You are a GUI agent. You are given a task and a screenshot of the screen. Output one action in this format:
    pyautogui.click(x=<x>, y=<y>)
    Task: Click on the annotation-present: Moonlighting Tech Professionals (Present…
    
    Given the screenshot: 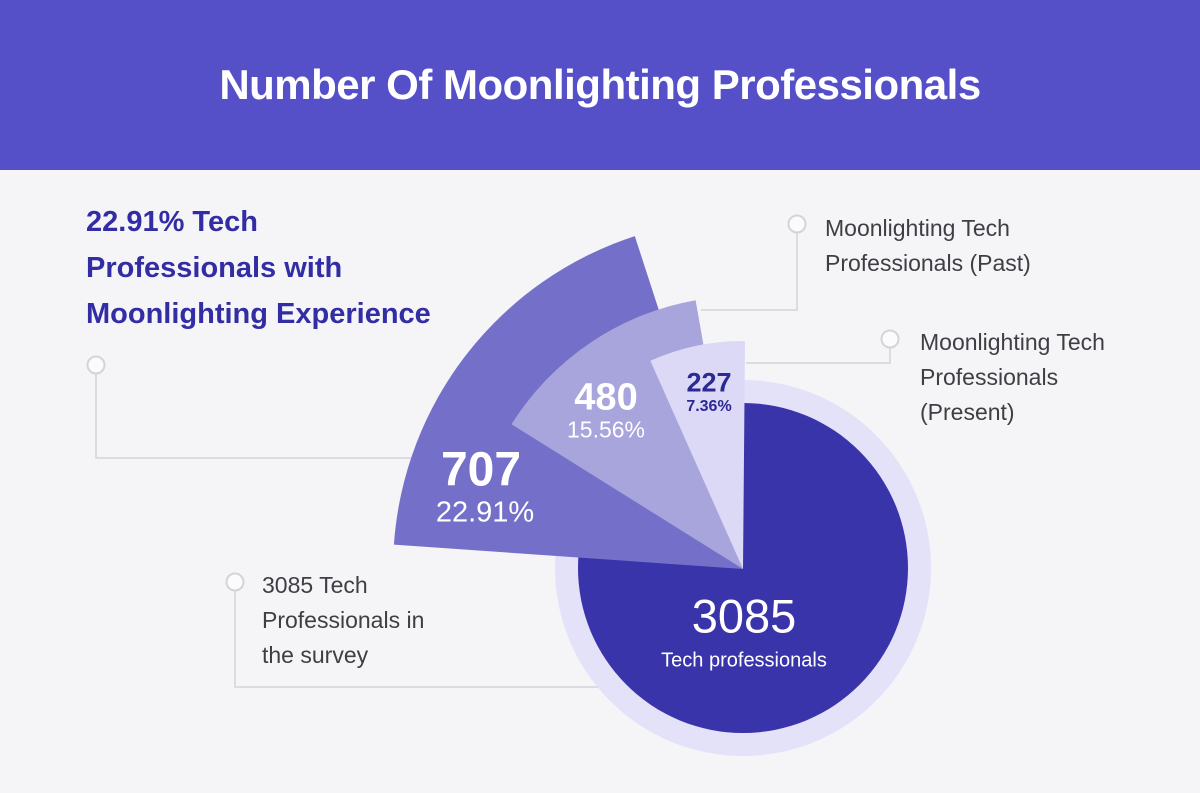 What is the action you would take?
    pyautogui.click(x=1050, y=377)
    